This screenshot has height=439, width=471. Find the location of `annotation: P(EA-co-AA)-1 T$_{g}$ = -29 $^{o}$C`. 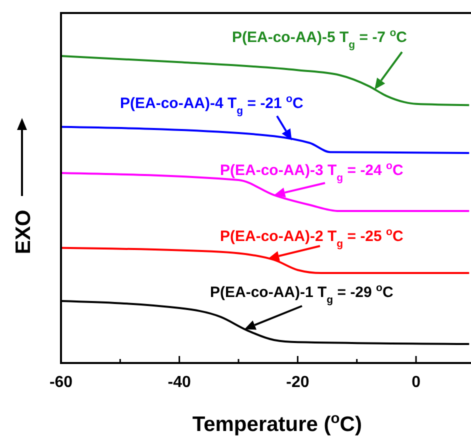

annotation: P(EA-co-AA)-1 T$_{g}$ = -29 $^{o}$C is located at coordinates (302, 294).